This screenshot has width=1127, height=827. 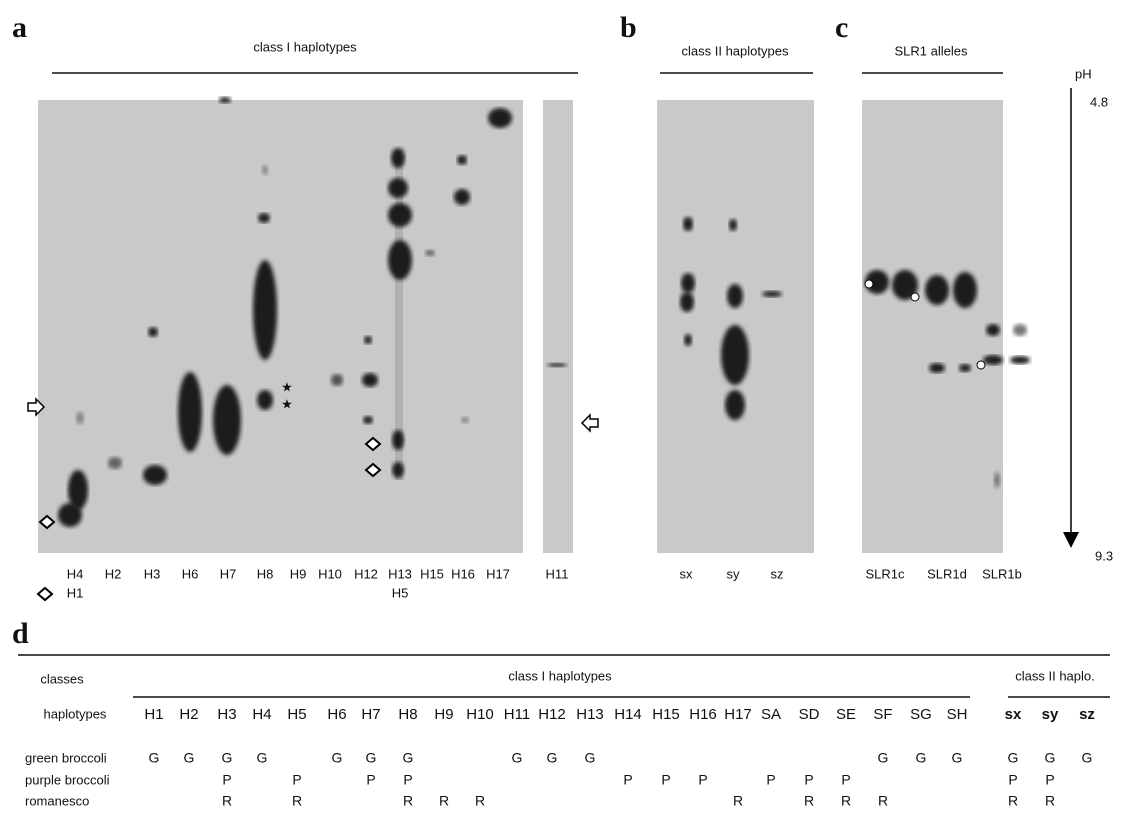 I want to click on panel-label: a, so click(x=19, y=27).